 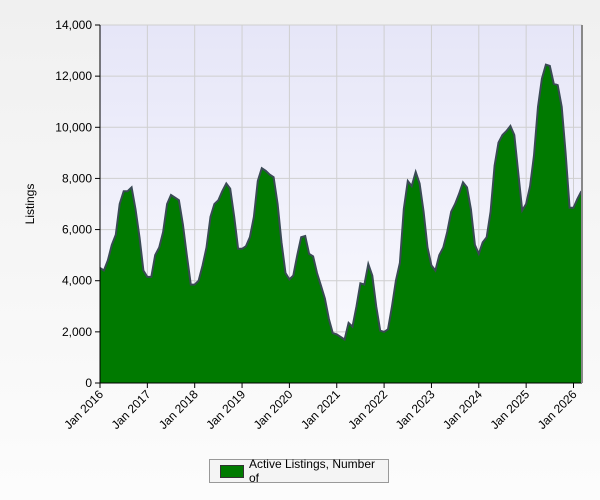 I want to click on y-tick-label: 0, so click(x=88, y=383).